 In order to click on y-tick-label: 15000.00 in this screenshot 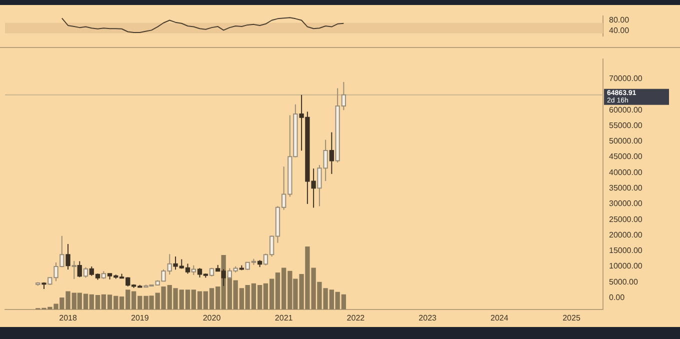, I will do `click(626, 251)`.